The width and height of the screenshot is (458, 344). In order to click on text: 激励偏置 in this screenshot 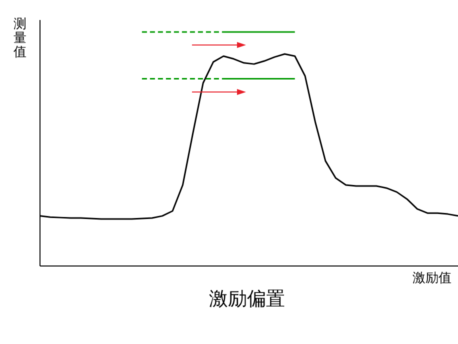, I will do `click(247, 299)`.